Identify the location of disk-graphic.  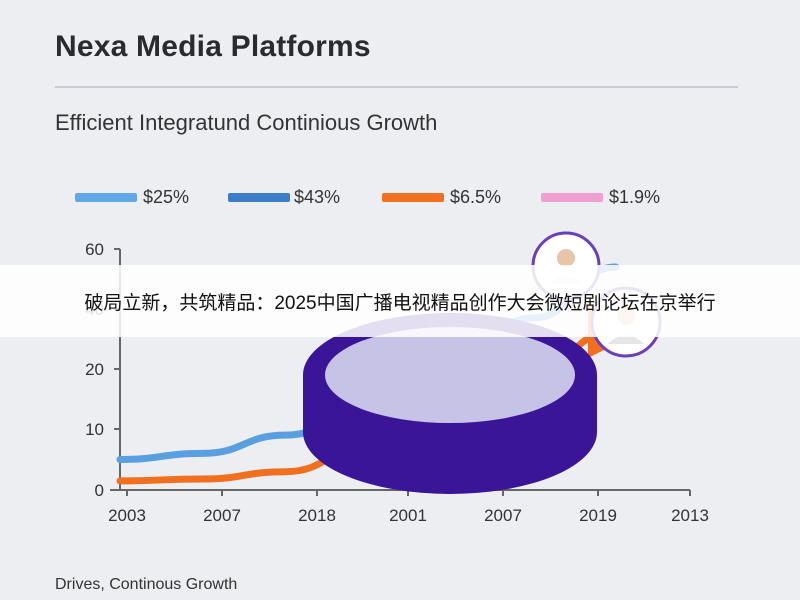
(450, 403).